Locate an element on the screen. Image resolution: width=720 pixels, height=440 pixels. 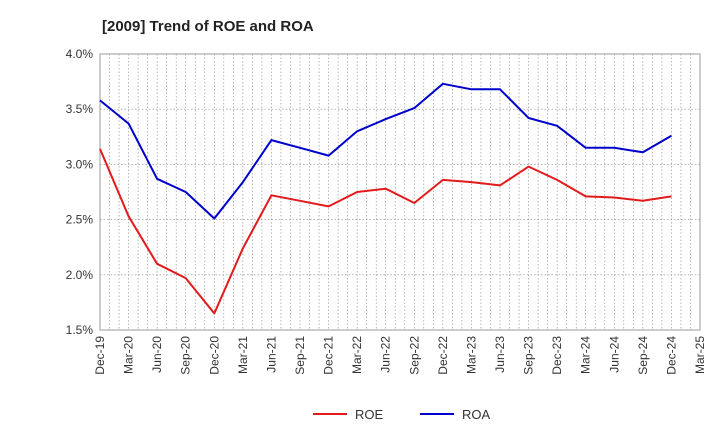
y-tick-label: 3.5% is located at coordinates (80, 109).